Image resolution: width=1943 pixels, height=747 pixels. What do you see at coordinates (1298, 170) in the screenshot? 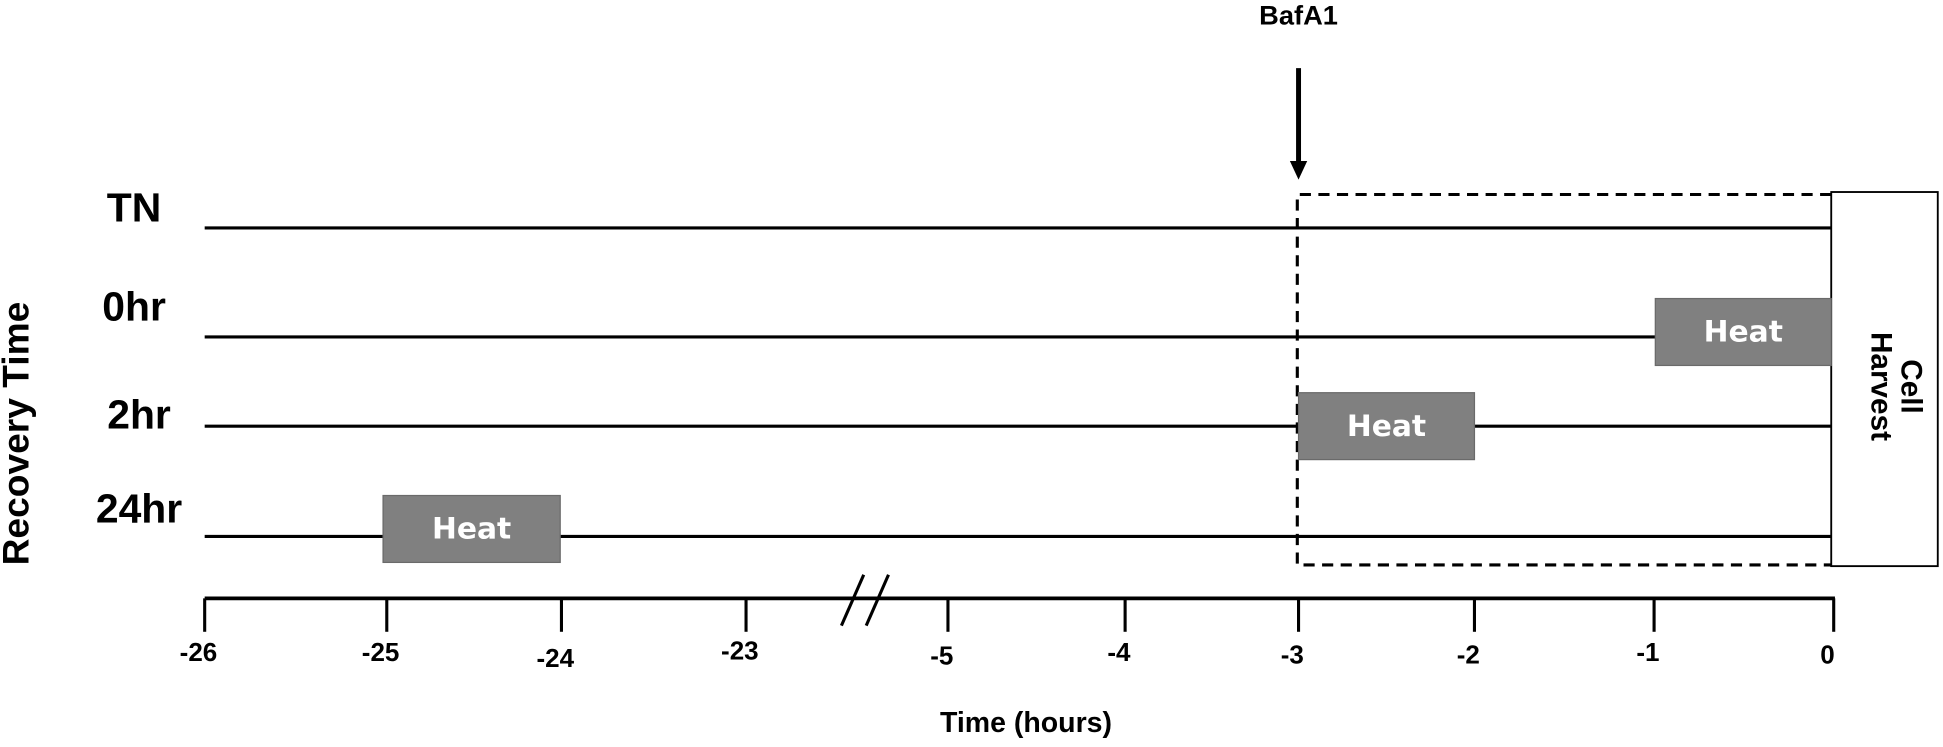
I see `arrow-head` at bounding box center [1298, 170].